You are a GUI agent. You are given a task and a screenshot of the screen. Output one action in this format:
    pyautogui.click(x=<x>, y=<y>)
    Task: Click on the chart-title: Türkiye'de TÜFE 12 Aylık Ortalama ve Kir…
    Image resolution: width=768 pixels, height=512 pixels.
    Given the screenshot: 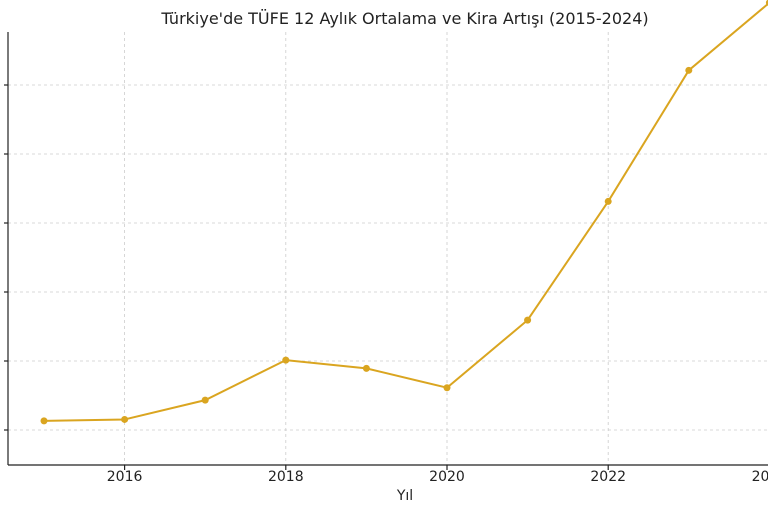 What is the action you would take?
    pyautogui.click(x=404, y=18)
    